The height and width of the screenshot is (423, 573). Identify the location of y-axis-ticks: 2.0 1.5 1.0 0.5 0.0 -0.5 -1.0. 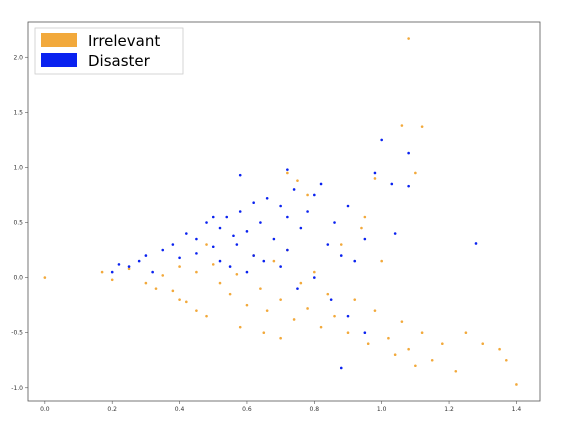
(19, 223).